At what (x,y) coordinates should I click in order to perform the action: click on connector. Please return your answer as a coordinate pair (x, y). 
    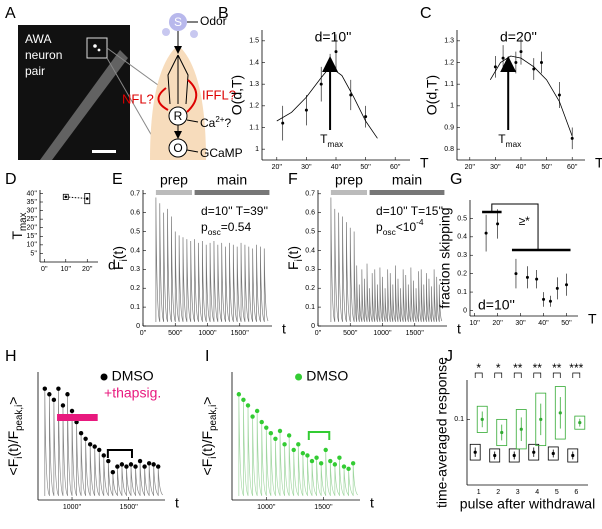
    Looking at the image, I should click on (76, 198).